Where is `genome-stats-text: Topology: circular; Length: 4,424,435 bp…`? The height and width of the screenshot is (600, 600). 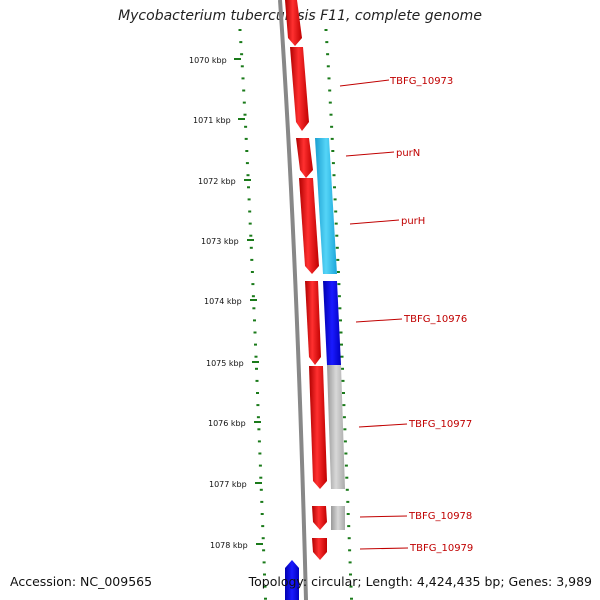 genome-stats-text: Topology: circular; Length: 4,424,435 bp… is located at coordinates (420, 581).